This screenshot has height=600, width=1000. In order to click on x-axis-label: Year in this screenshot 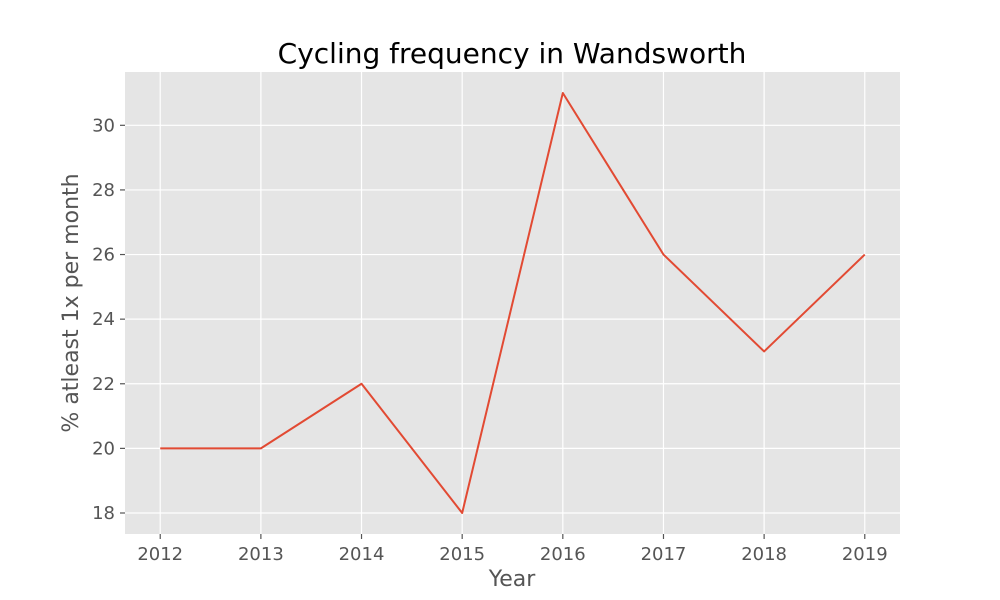, I will do `click(512, 579)`.